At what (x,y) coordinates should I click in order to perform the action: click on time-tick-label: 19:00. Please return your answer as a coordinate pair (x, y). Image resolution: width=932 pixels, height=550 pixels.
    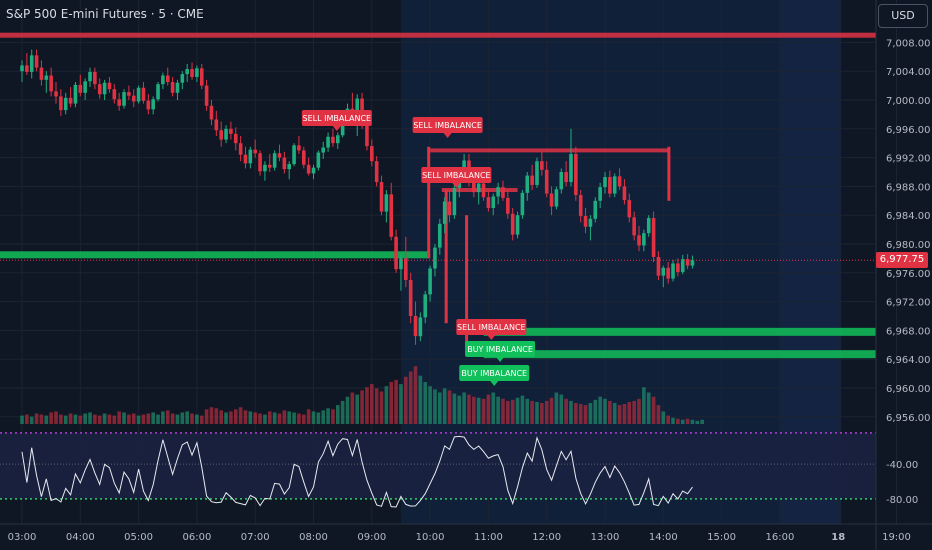
    Looking at the image, I should click on (896, 537).